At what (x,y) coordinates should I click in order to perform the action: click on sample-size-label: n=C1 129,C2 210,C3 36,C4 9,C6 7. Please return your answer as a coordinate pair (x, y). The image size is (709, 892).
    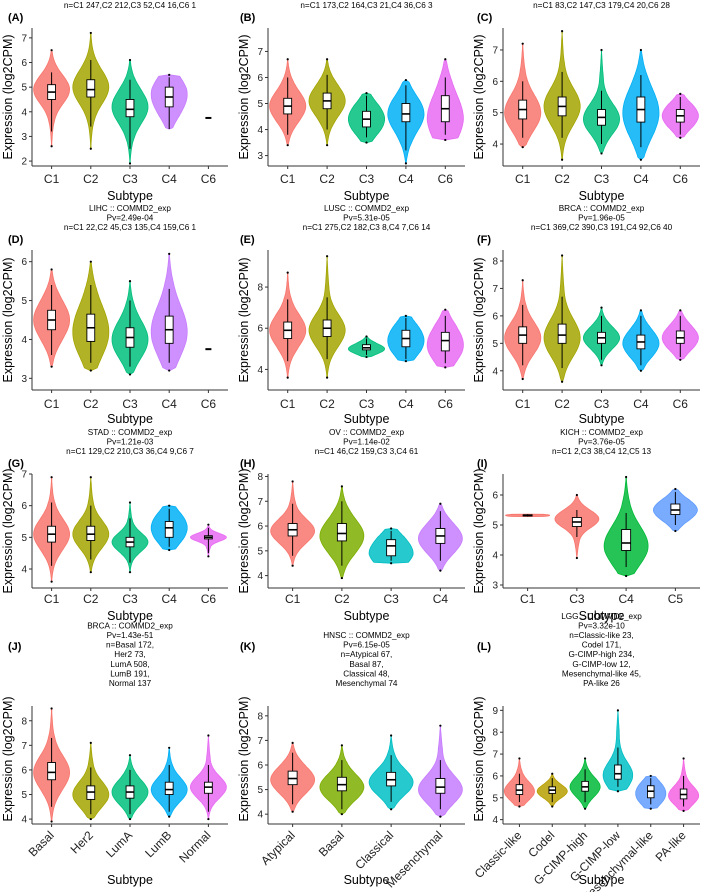
    Looking at the image, I should click on (130, 451).